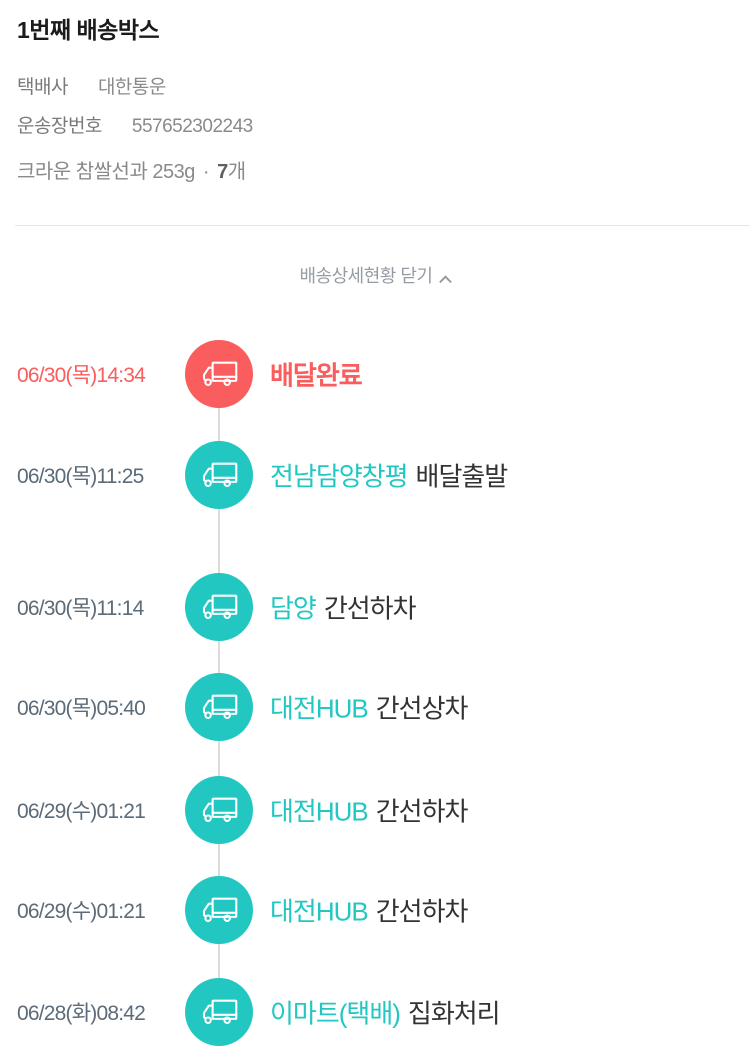 This screenshot has height=1055, width=750. What do you see at coordinates (382, 225) in the screenshot?
I see `divider` at bounding box center [382, 225].